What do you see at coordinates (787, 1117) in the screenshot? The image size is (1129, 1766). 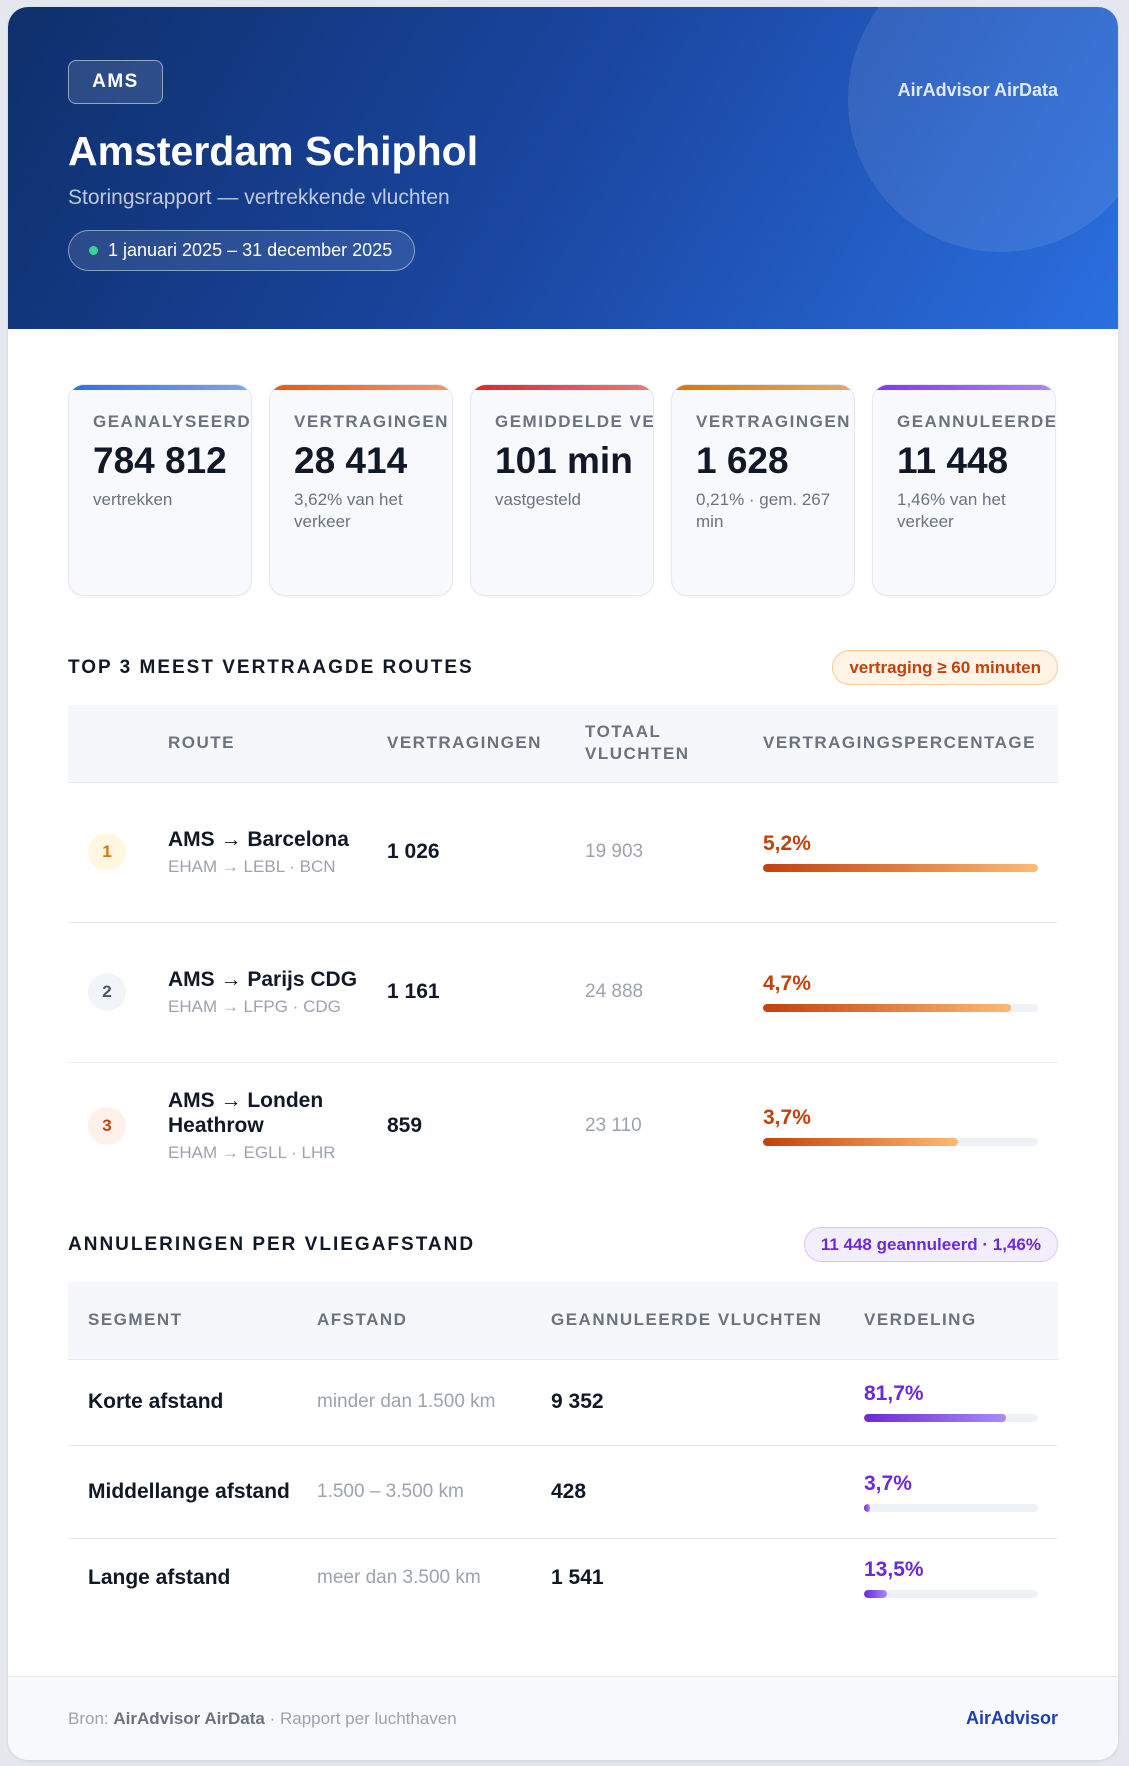 I see `delay-percentage: 3,7%` at bounding box center [787, 1117].